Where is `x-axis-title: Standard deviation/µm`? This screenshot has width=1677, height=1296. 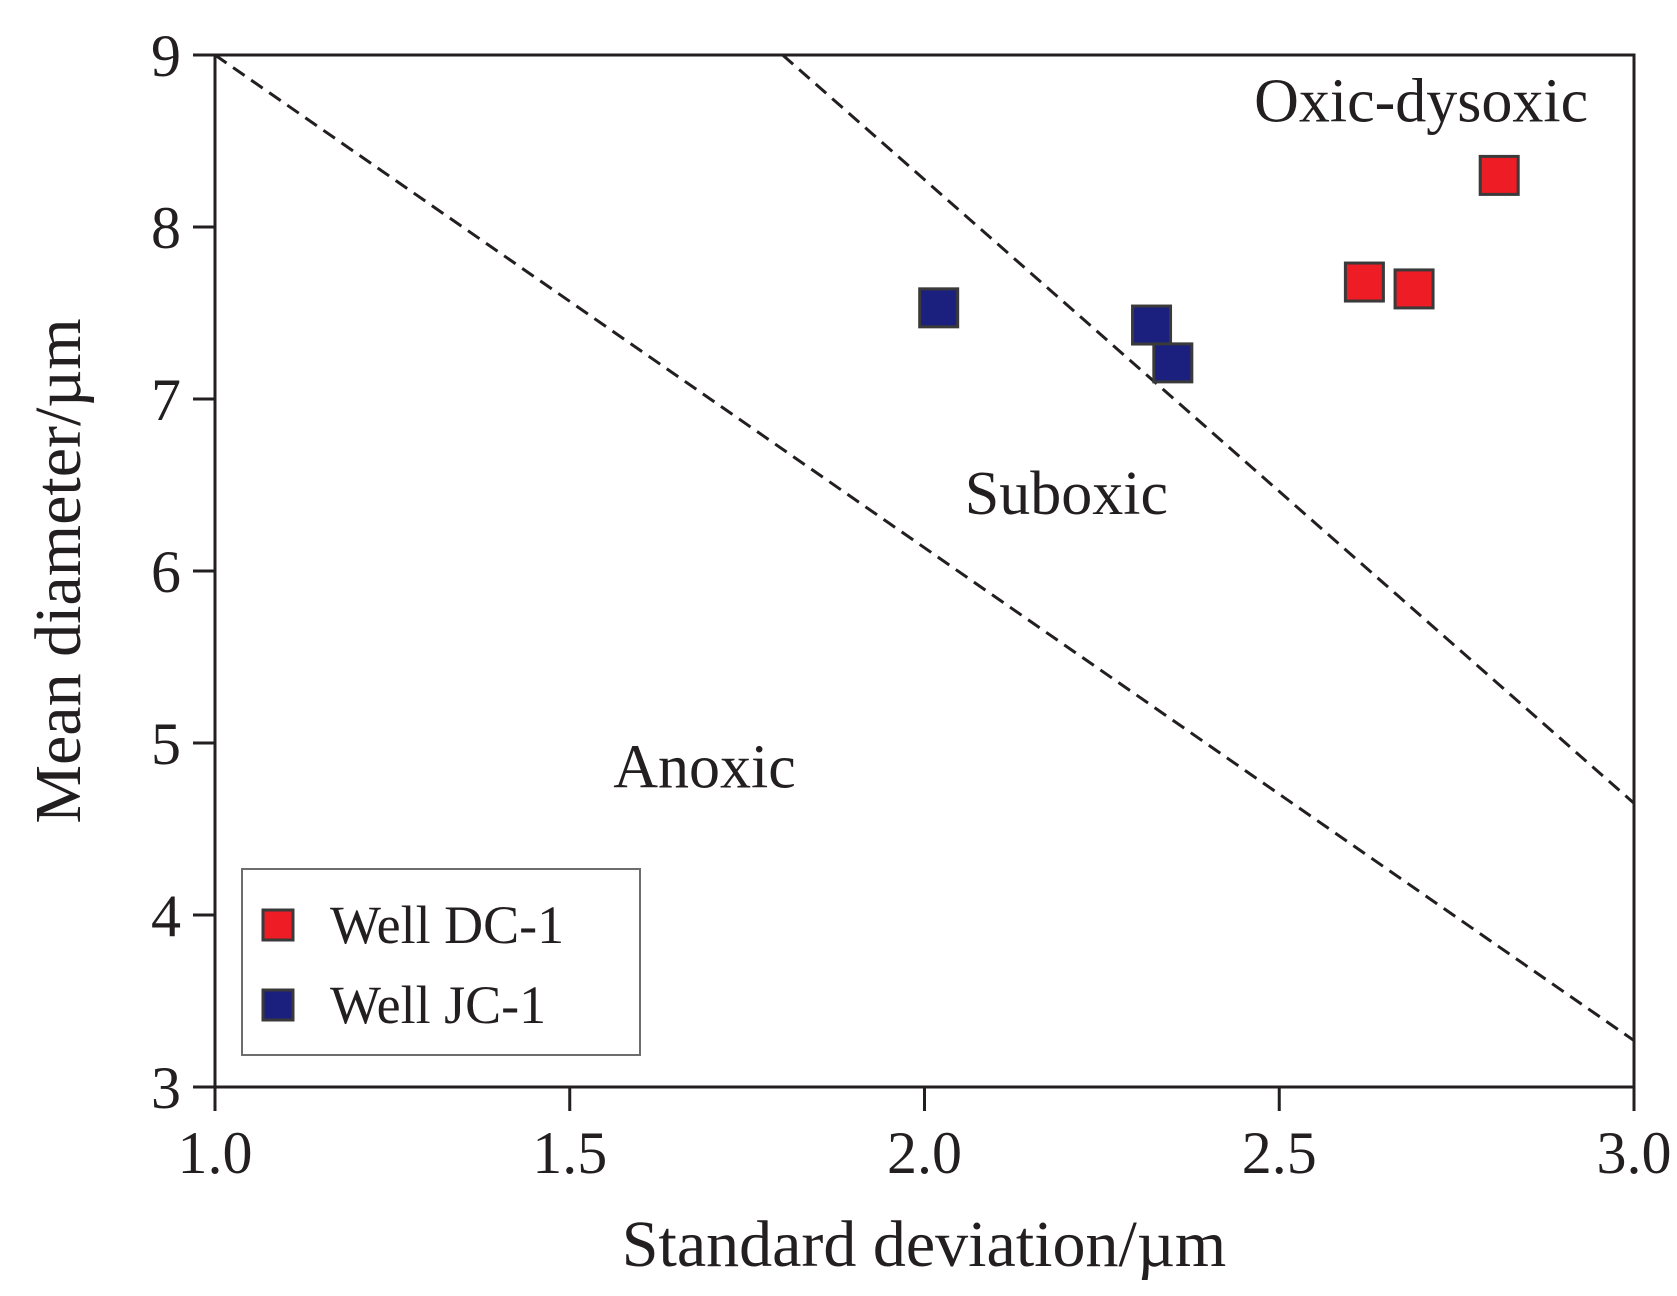 x-axis-title: Standard deviation/µm is located at coordinates (924, 1244).